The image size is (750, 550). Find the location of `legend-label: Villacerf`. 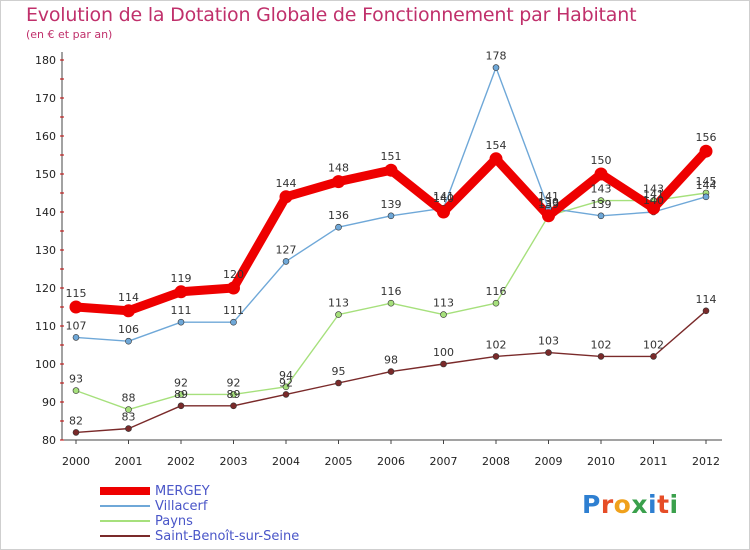

legend-label: Villacerf is located at coordinates (181, 506).